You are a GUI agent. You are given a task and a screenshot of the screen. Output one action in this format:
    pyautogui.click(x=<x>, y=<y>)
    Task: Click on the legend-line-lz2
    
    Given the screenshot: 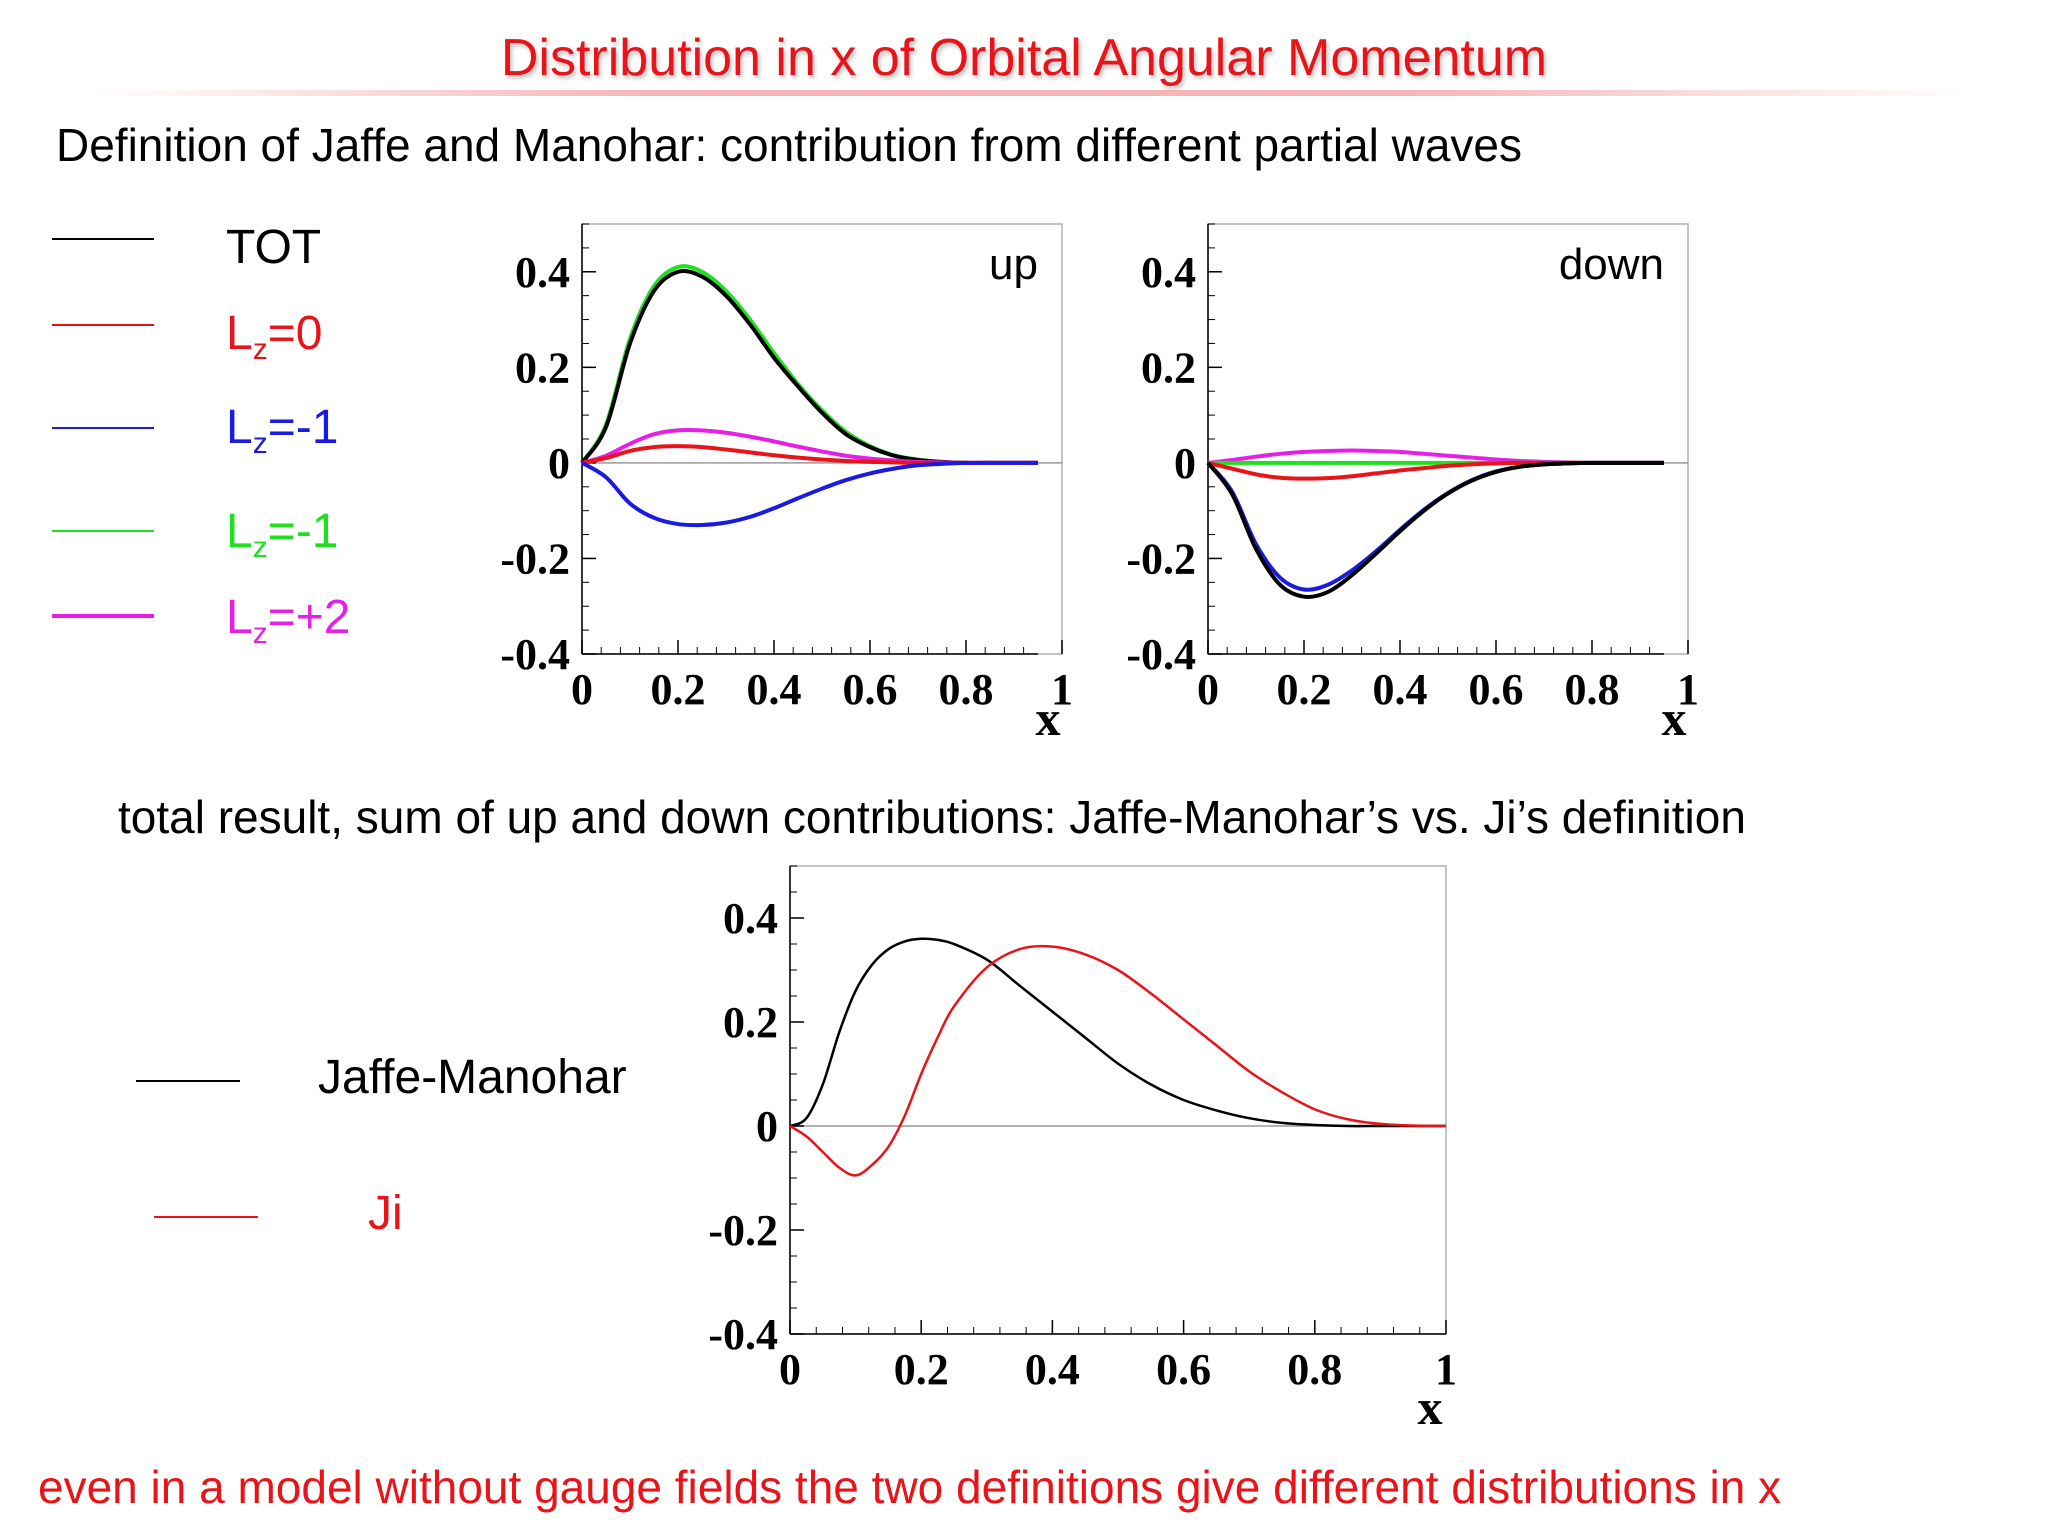 What is the action you would take?
    pyautogui.click(x=103, y=616)
    